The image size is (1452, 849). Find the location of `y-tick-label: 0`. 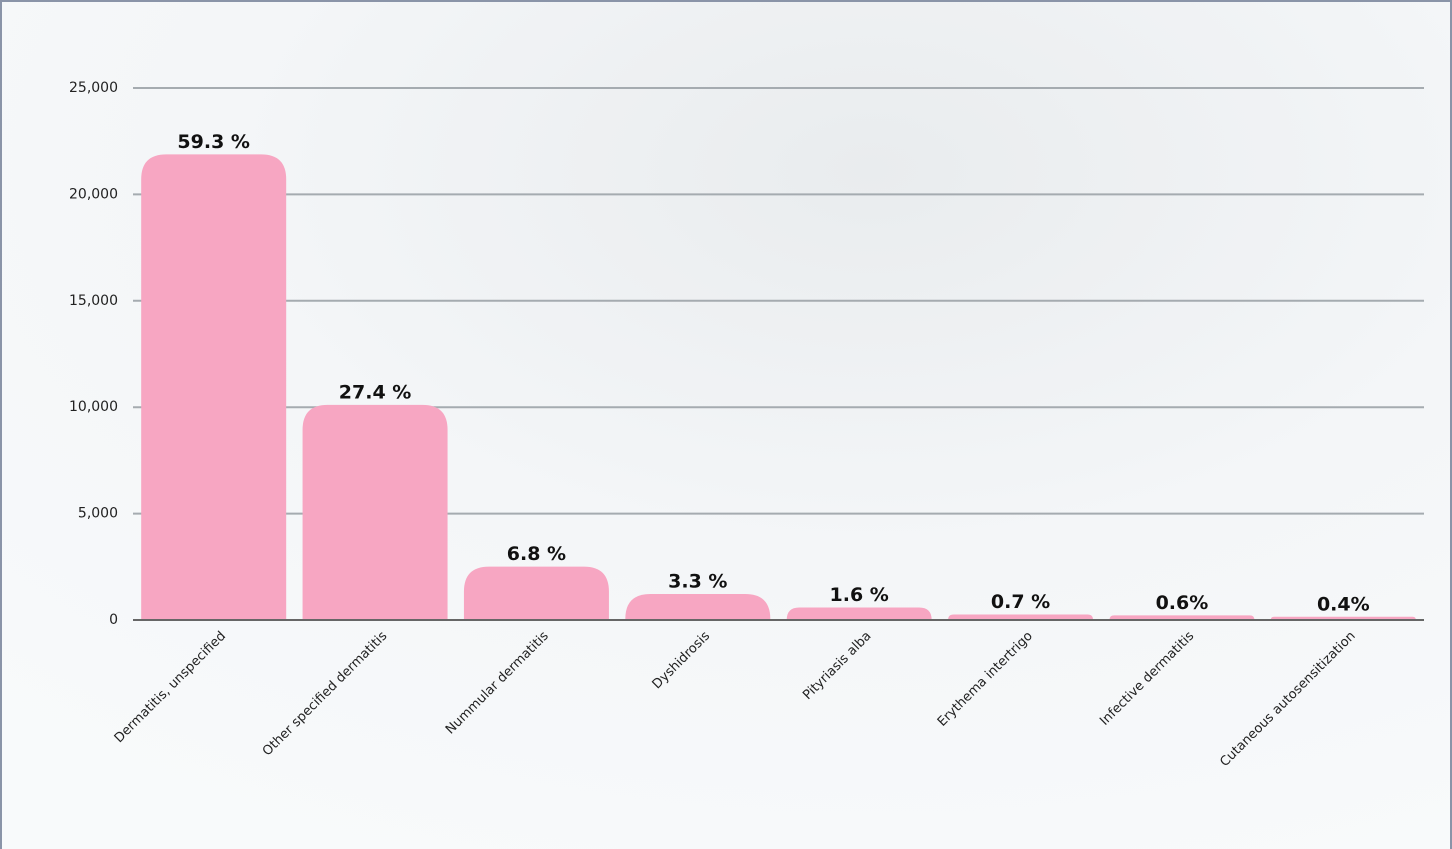

y-tick-label: 0 is located at coordinates (113, 620).